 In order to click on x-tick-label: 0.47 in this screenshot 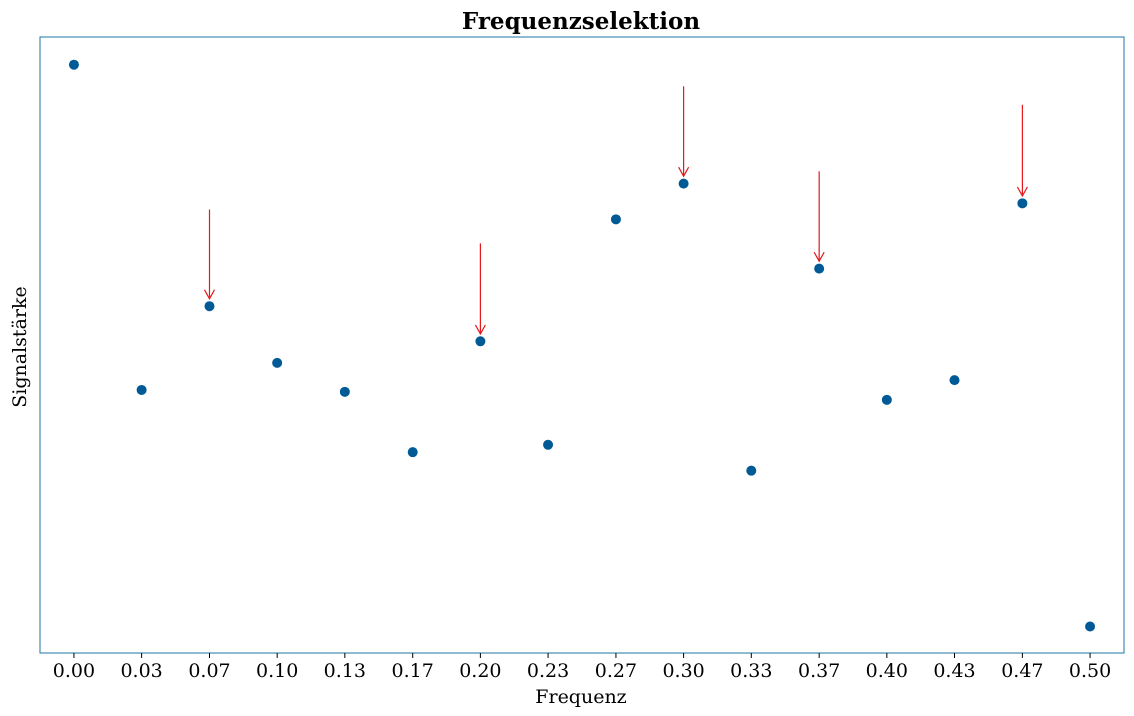, I will do `click(1022, 671)`.